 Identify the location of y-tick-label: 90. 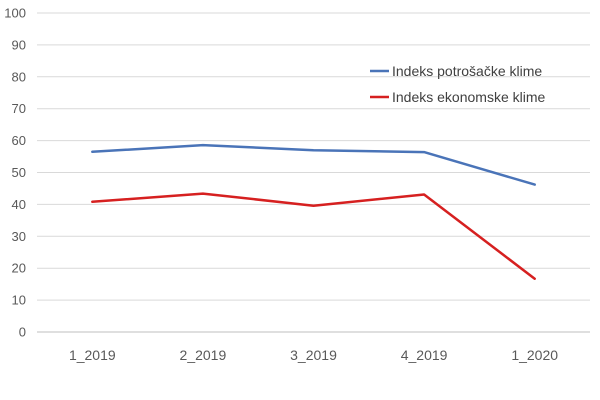
(19, 44).